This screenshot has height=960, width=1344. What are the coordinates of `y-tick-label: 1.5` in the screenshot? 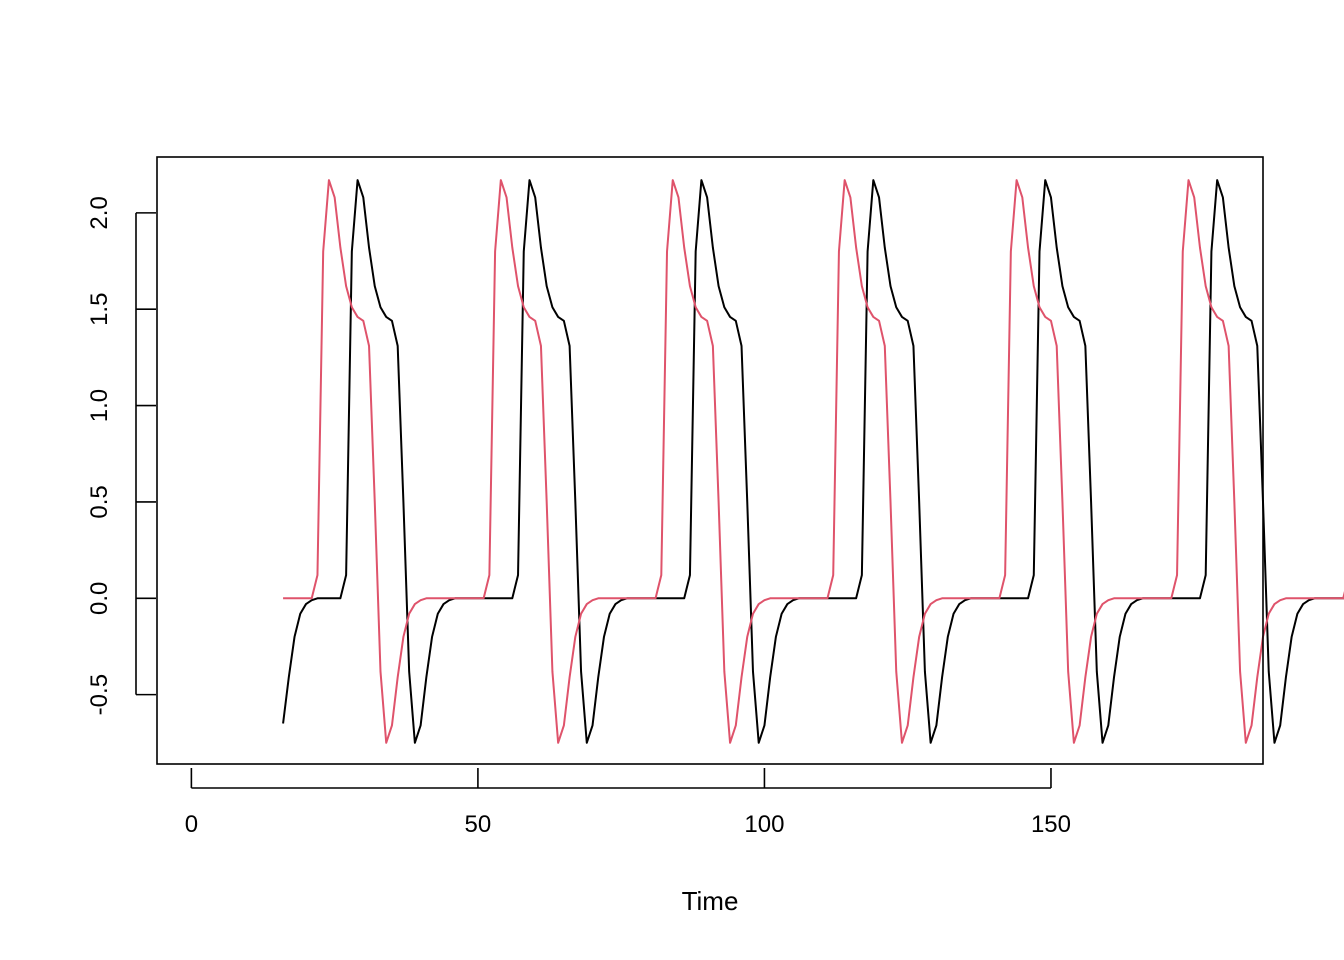 It's located at (99, 309).